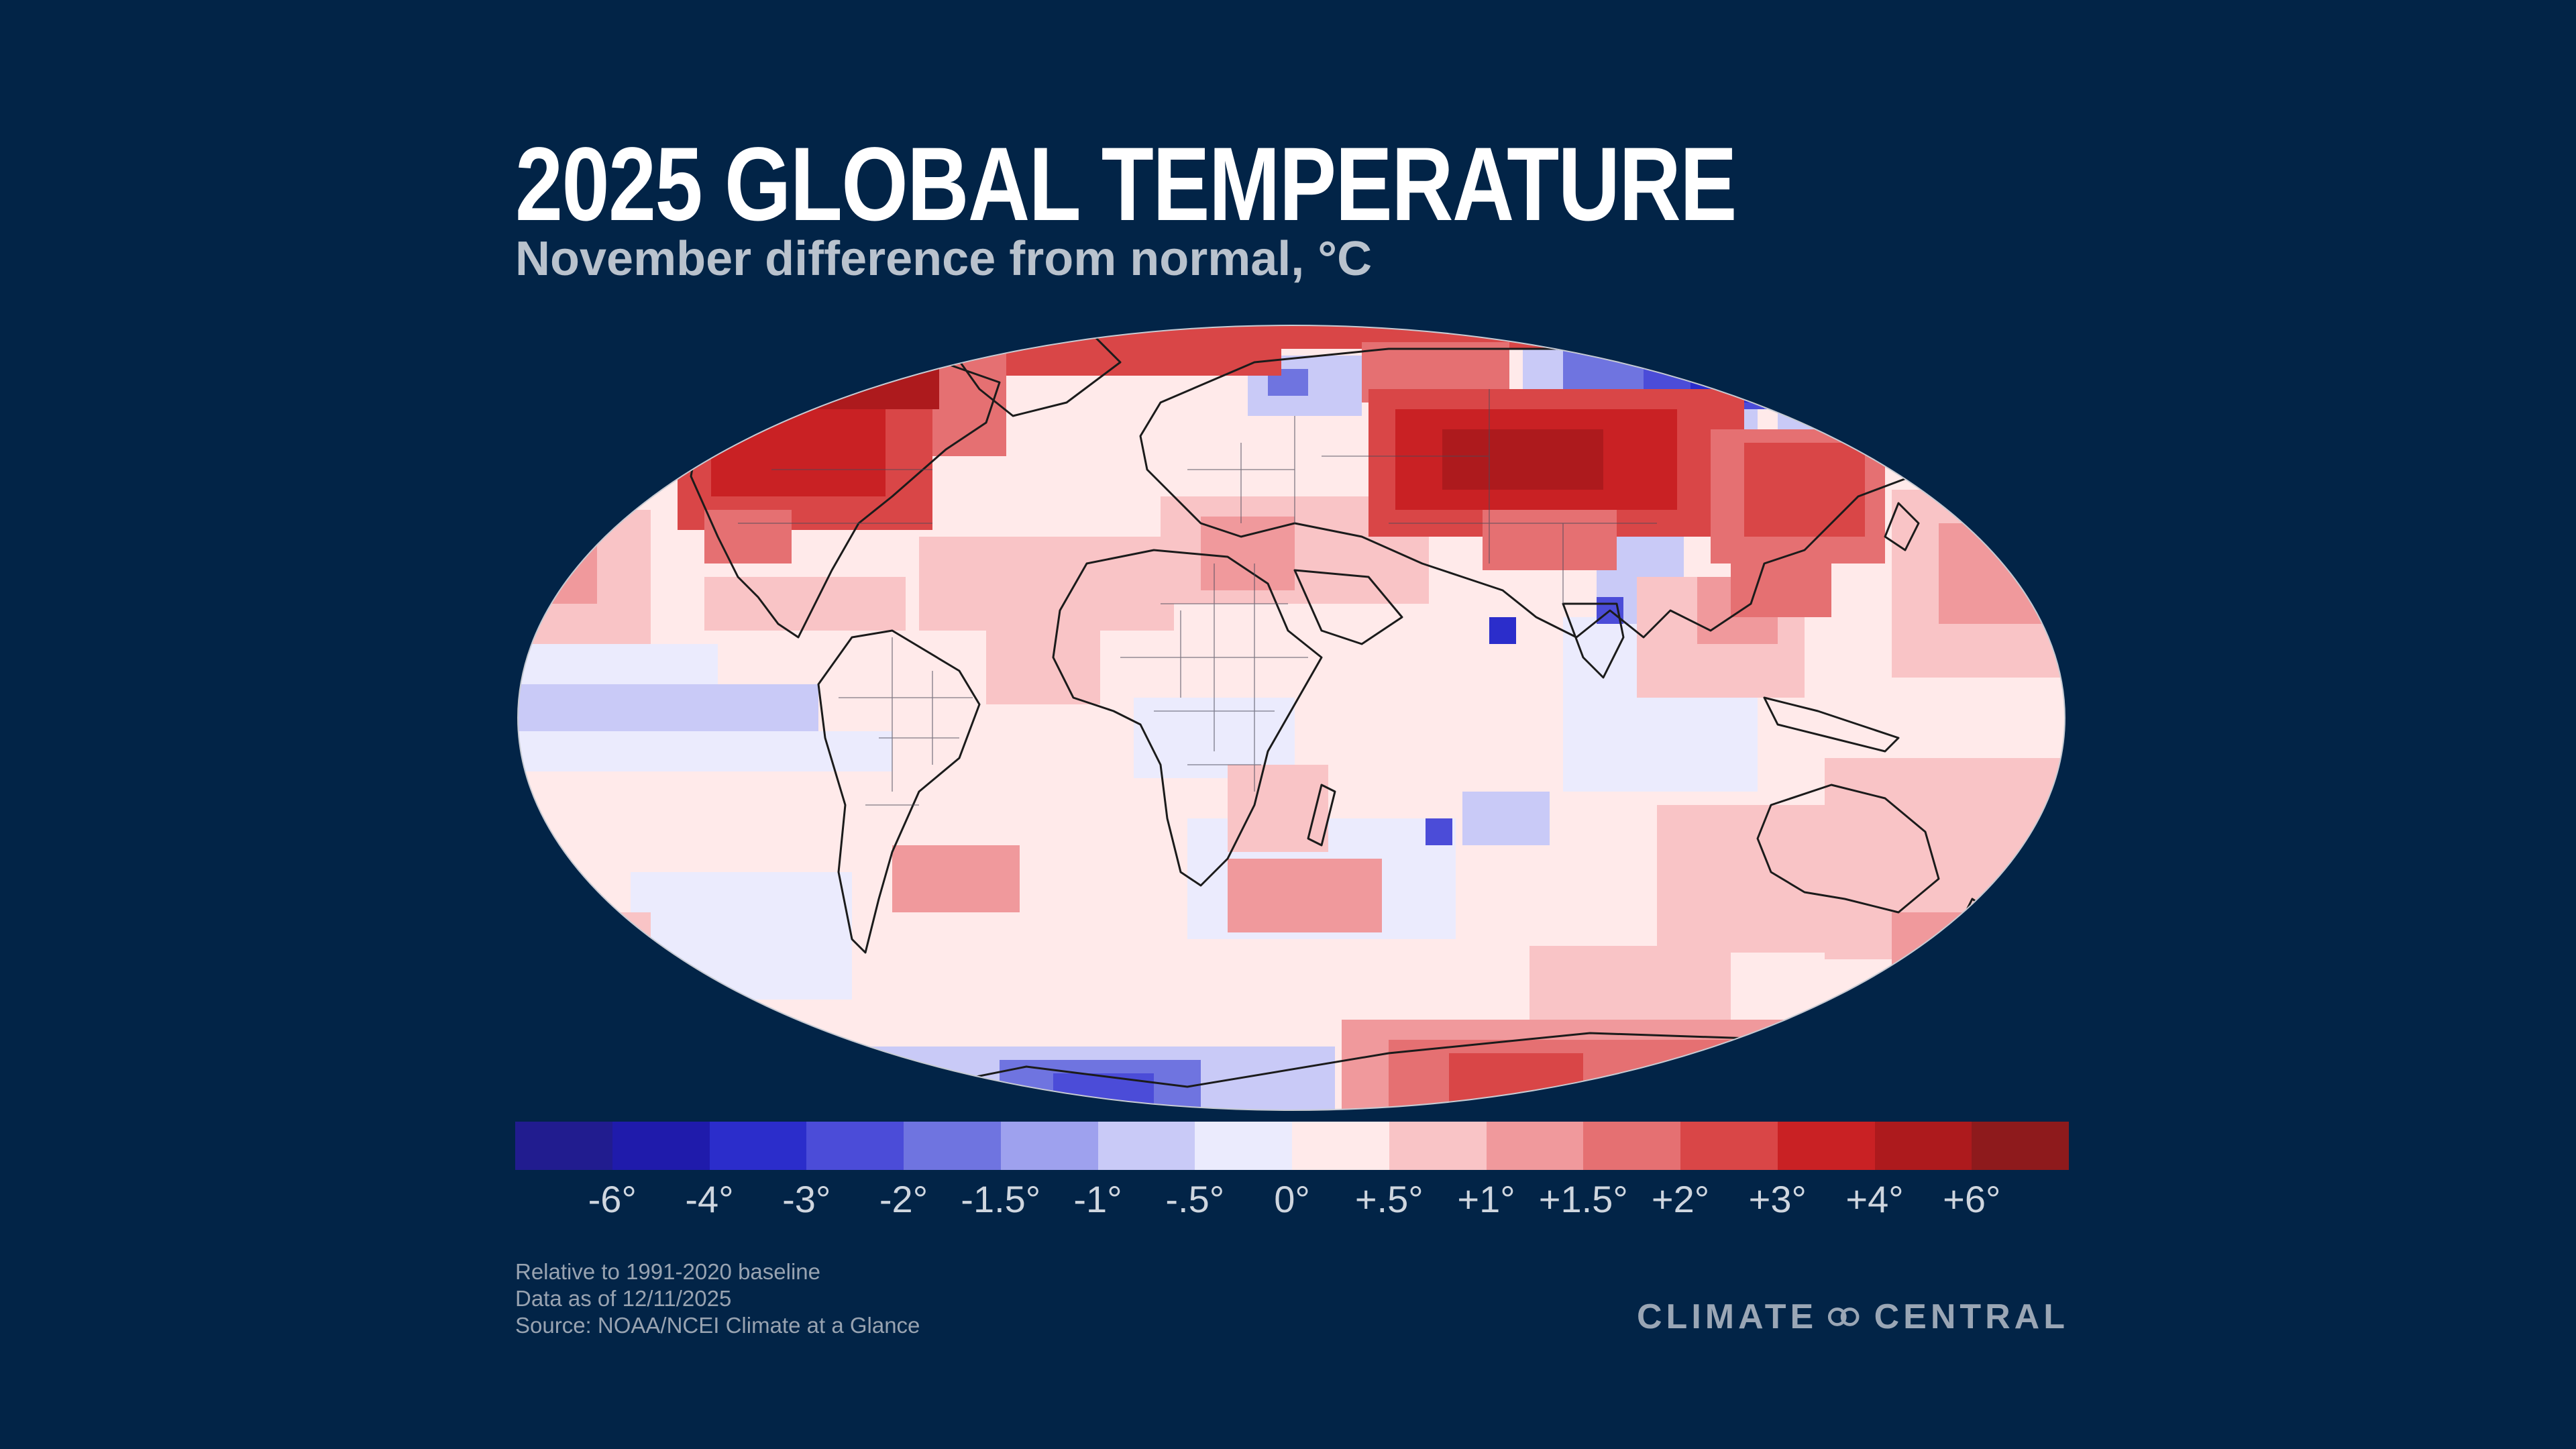  Describe the element at coordinates (1486, 1199) in the screenshot. I see `legend-tick-label: +1°` at that location.